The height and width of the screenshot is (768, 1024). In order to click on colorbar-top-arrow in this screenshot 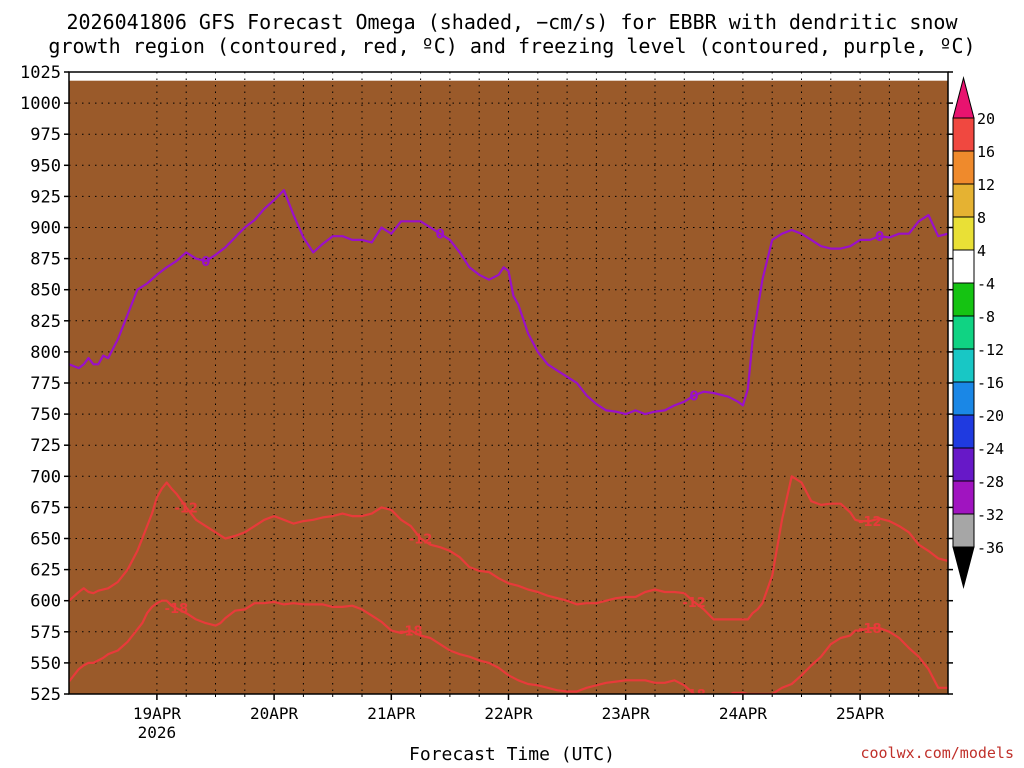, I will do `click(963, 97)`.